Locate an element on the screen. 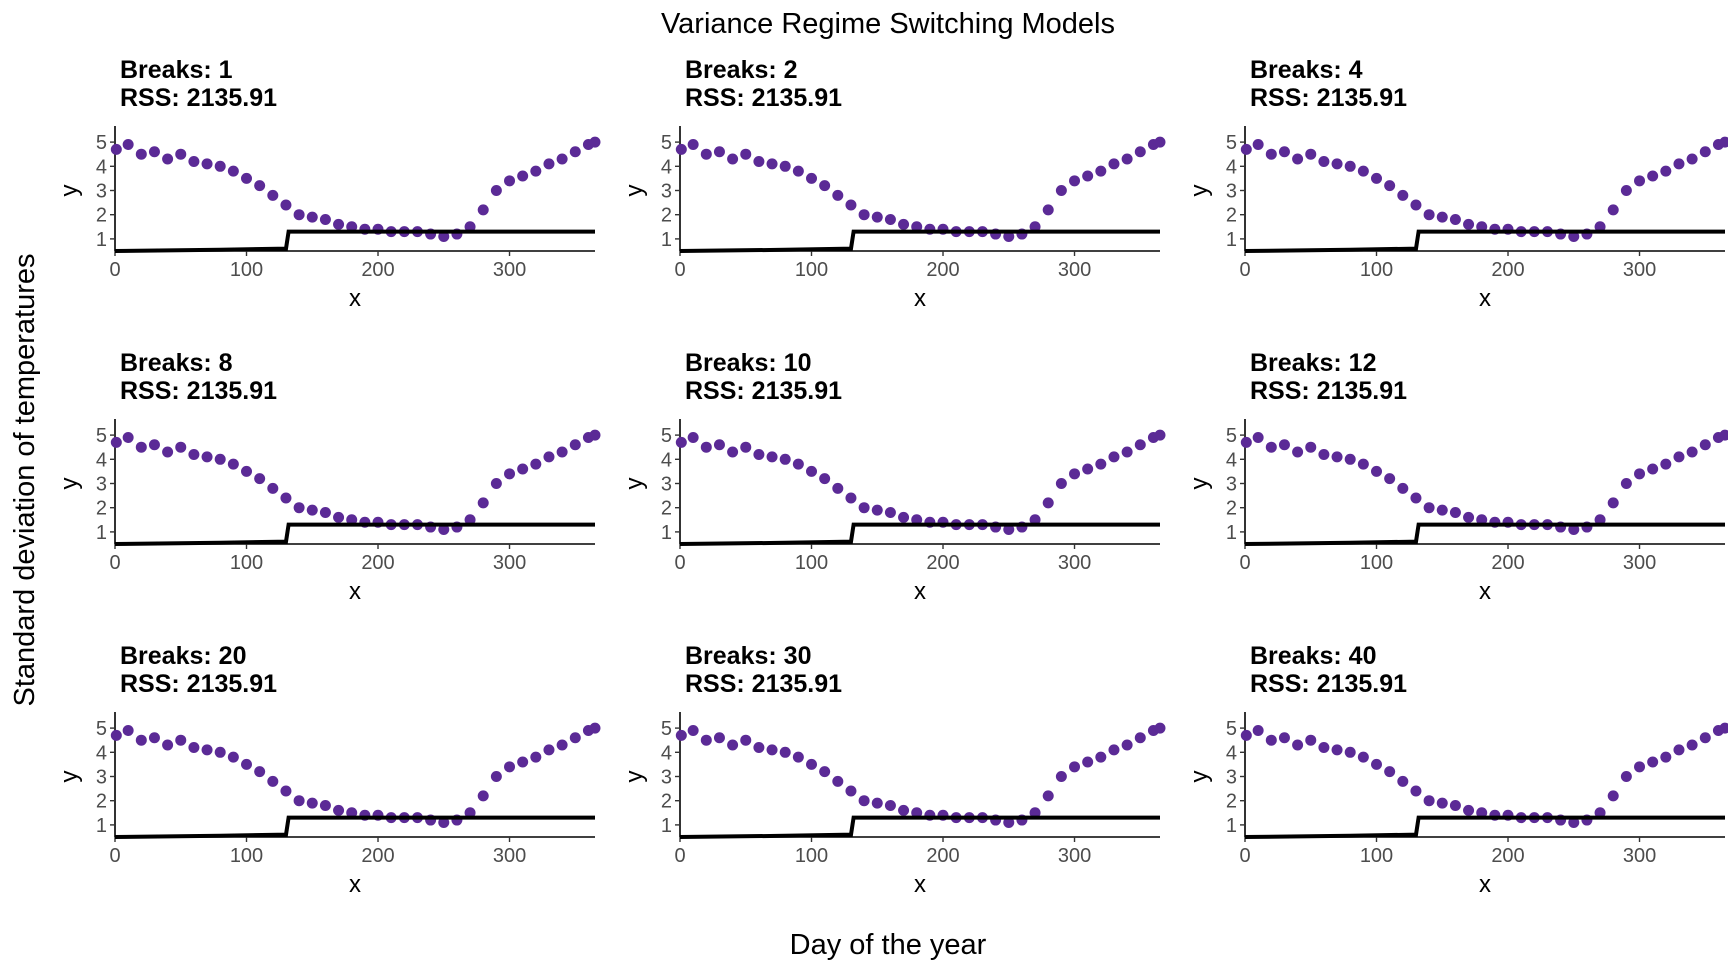 The height and width of the screenshot is (960, 1728). panel-title: Breaks: 10 is located at coordinates (748, 363).